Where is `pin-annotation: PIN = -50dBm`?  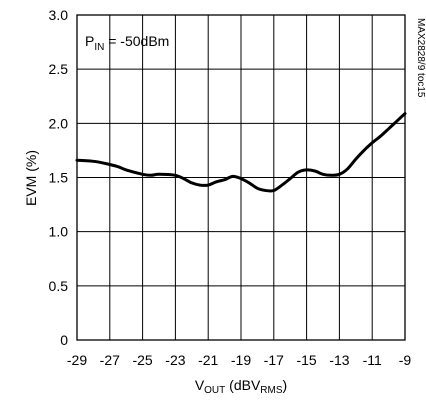
pin-annotation: PIN = -50dBm is located at coordinates (127, 43).